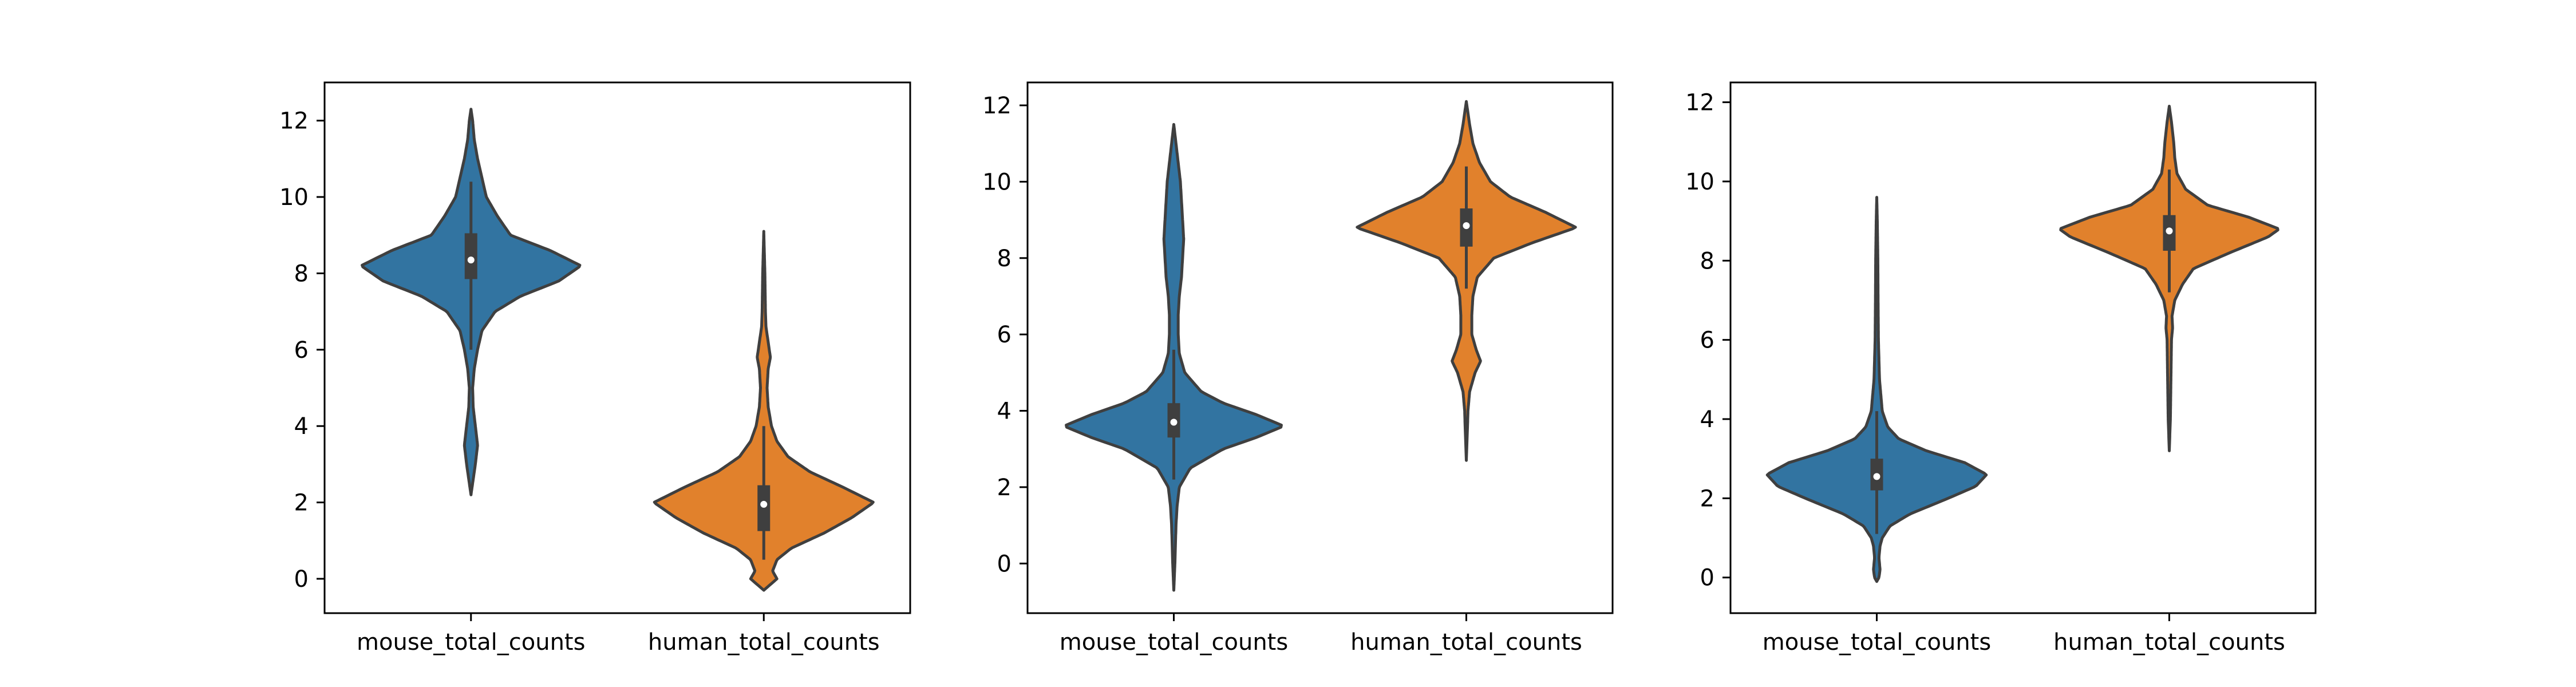  I want to click on violin-mouse-total-counts, so click(1876, 389).